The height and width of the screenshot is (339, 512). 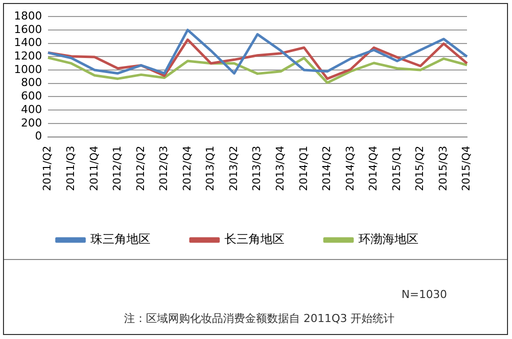 I want to click on y-tick-label: 600, so click(x=31, y=96).